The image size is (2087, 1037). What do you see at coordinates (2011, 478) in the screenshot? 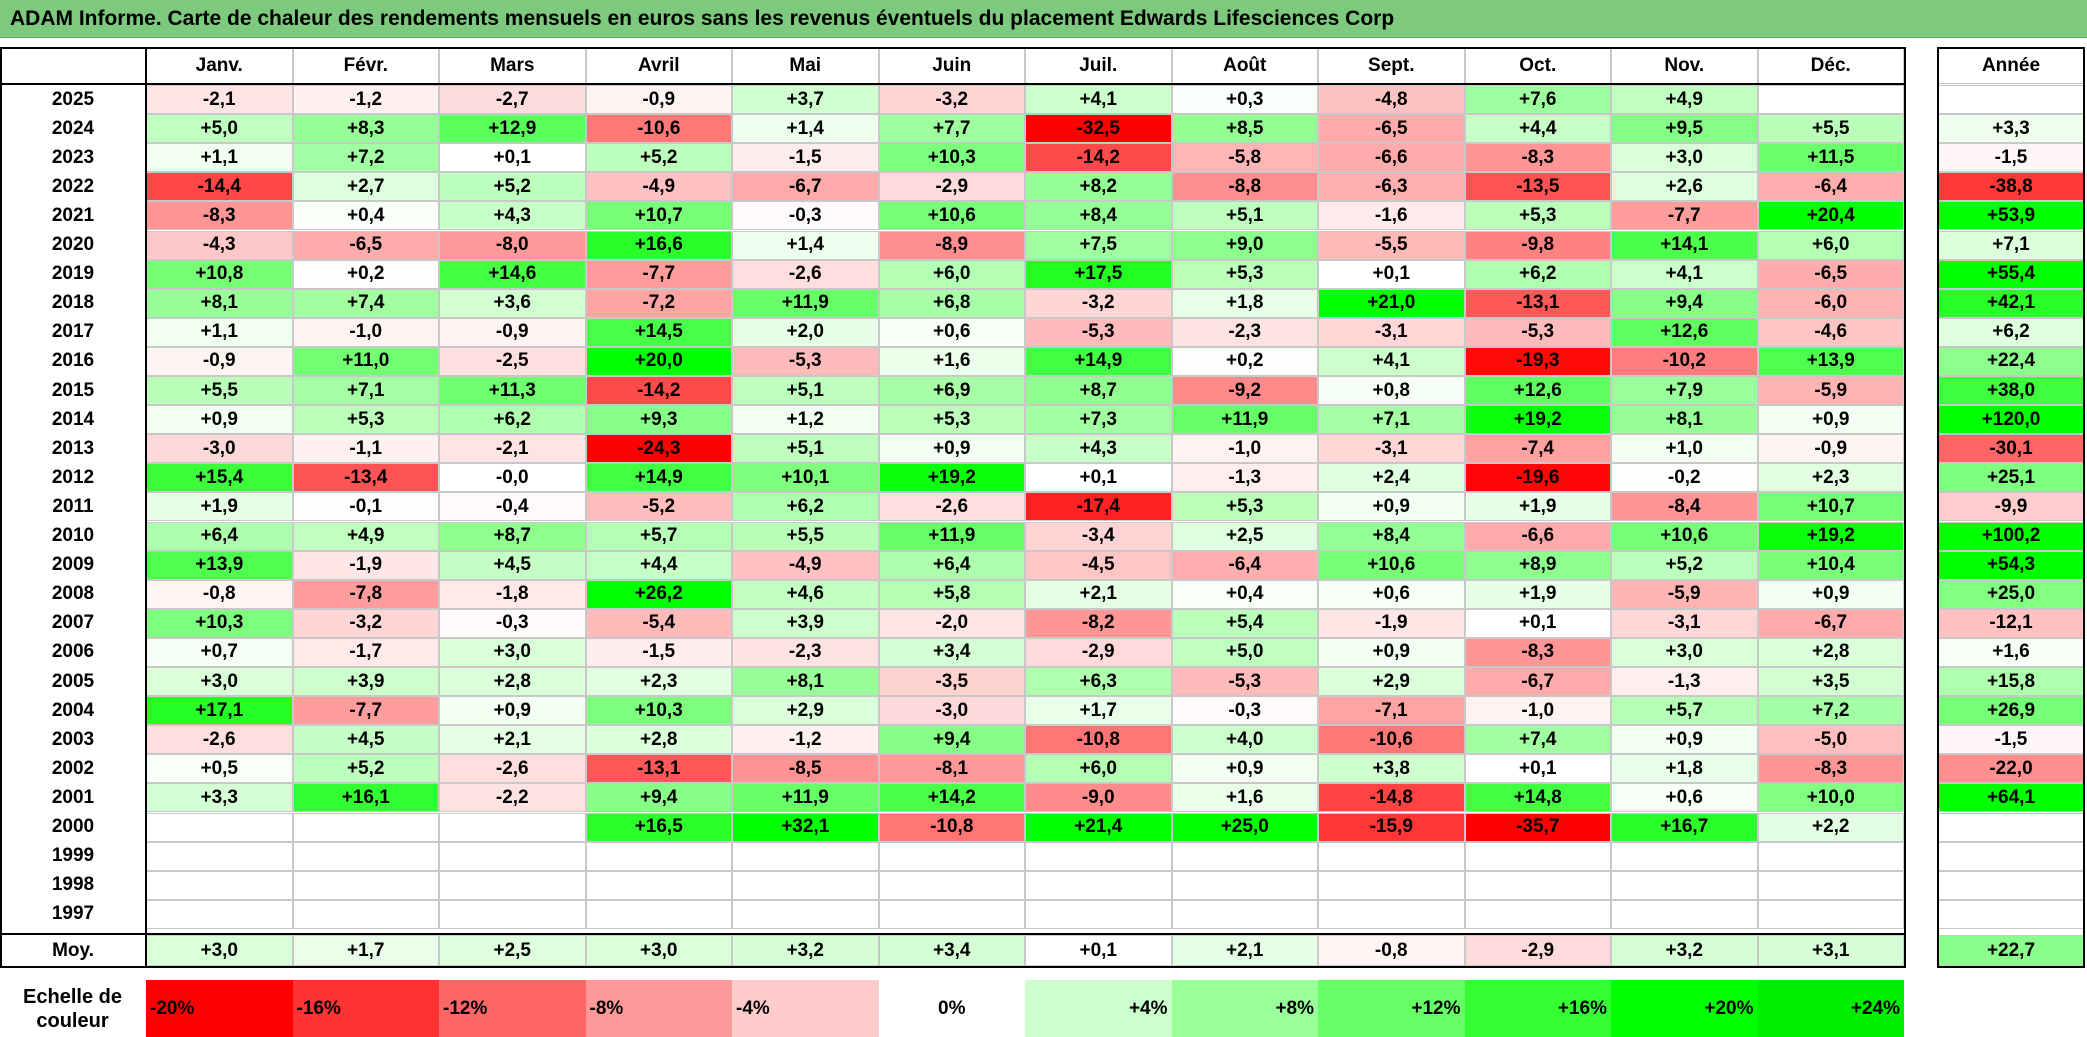
I see `annual-cell: +25,1` at bounding box center [2011, 478].